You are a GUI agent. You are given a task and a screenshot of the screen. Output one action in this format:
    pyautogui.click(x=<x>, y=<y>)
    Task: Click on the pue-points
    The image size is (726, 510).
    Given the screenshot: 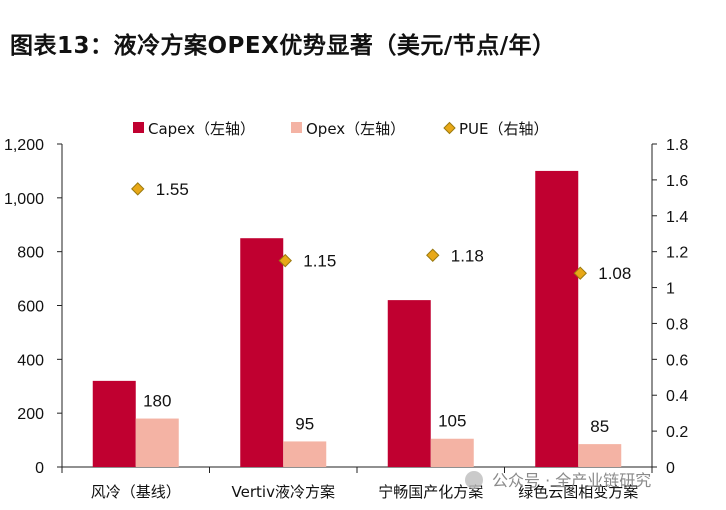 What is the action you would take?
    pyautogui.click(x=359, y=231)
    